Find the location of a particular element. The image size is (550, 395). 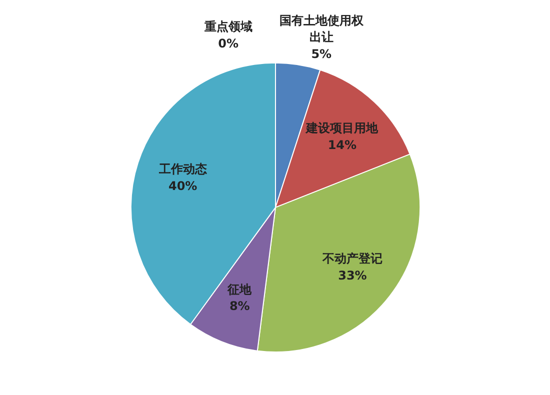

text: 0% is located at coordinates (228, 43).